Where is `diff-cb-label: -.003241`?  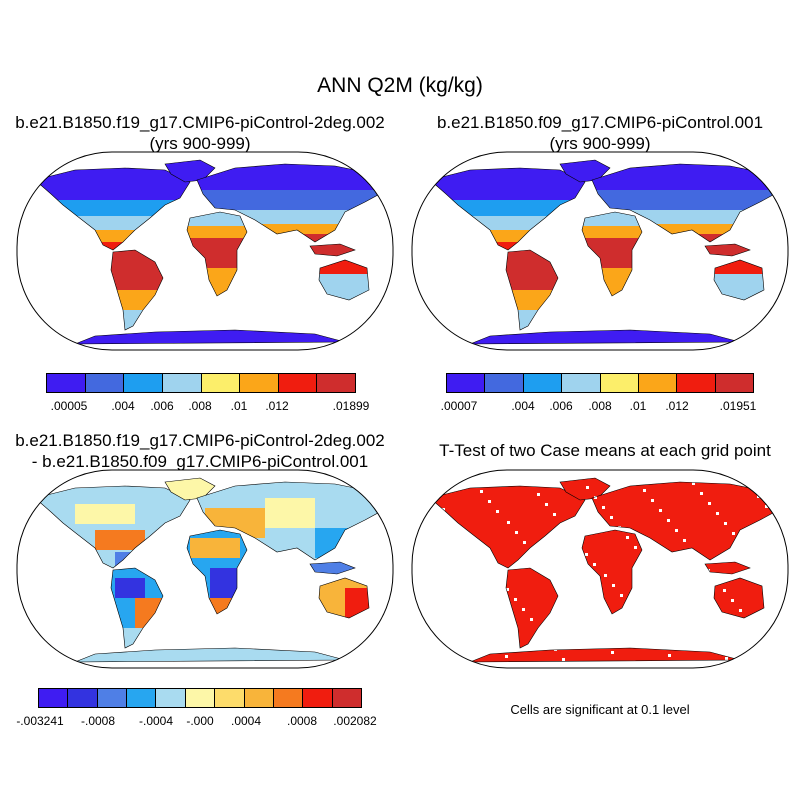
diff-cb-label: -.003241 is located at coordinates (40, 721).